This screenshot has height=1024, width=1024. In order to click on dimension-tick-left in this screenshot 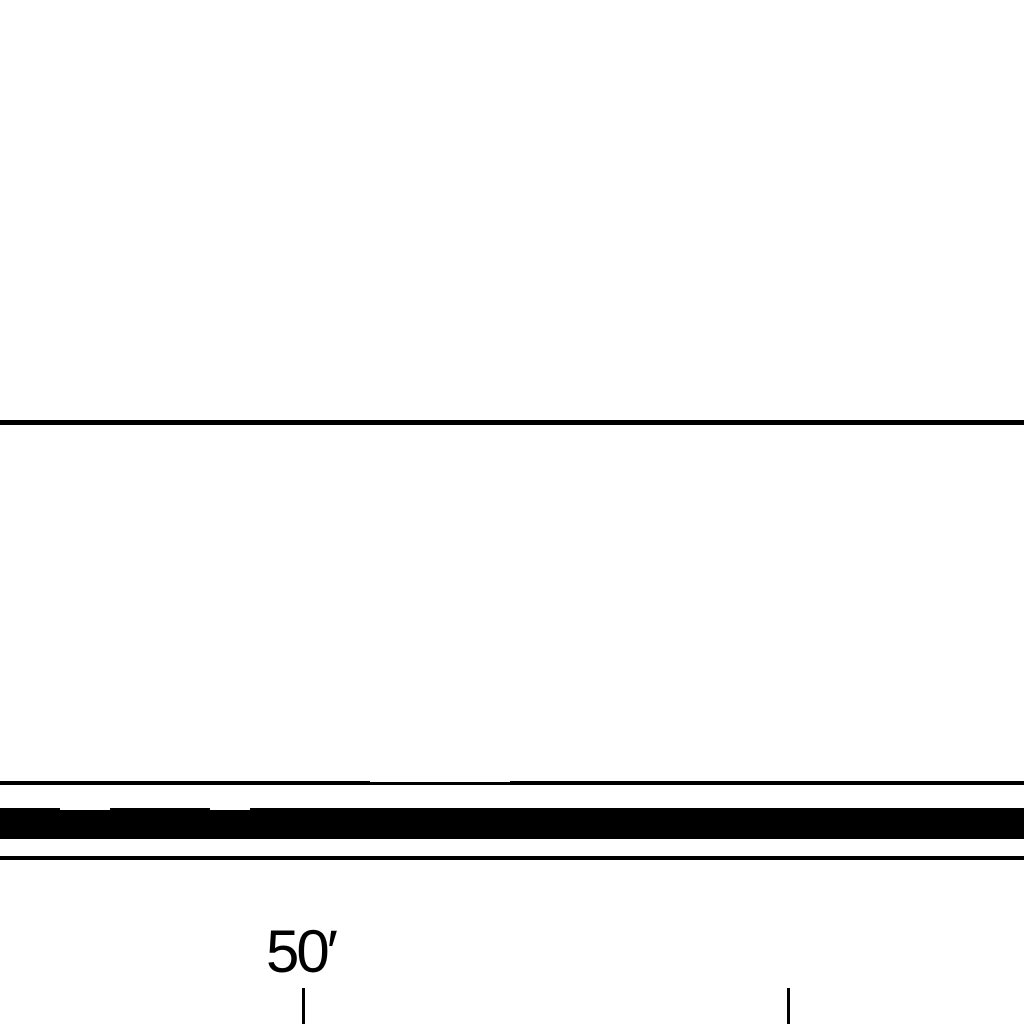, I will do `click(303, 1006)`.